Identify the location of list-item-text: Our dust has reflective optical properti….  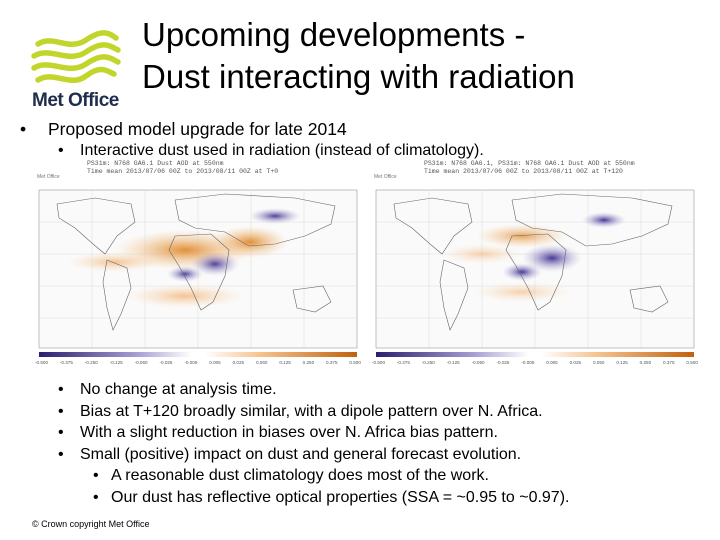
(340, 497).